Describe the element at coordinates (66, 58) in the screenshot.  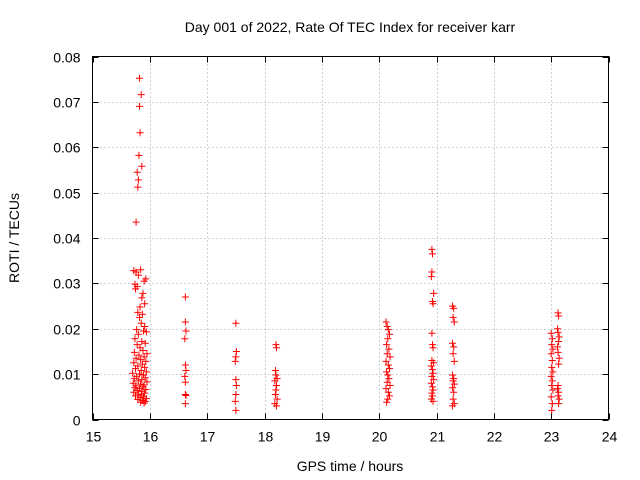
I see `y-tick-label: 0.08` at that location.